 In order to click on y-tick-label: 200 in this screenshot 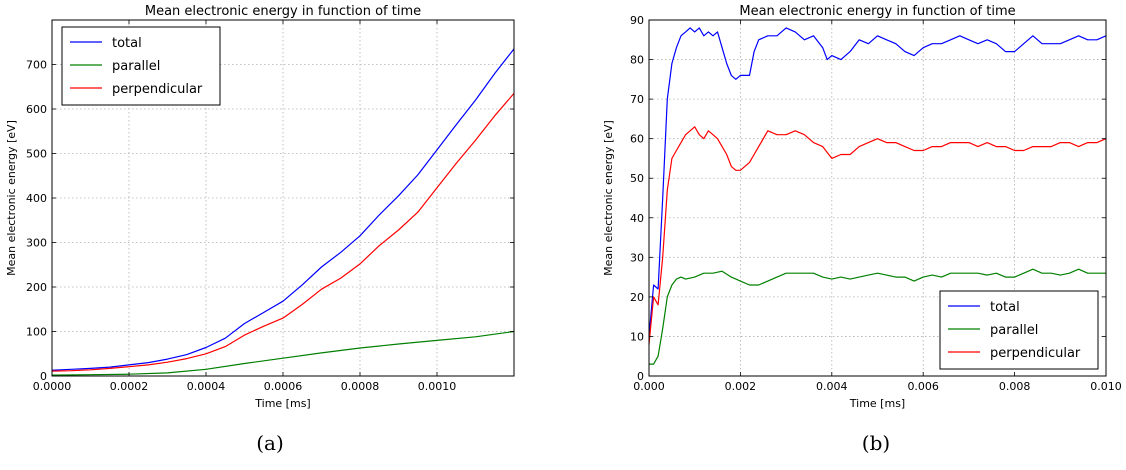, I will do `click(36, 287)`.